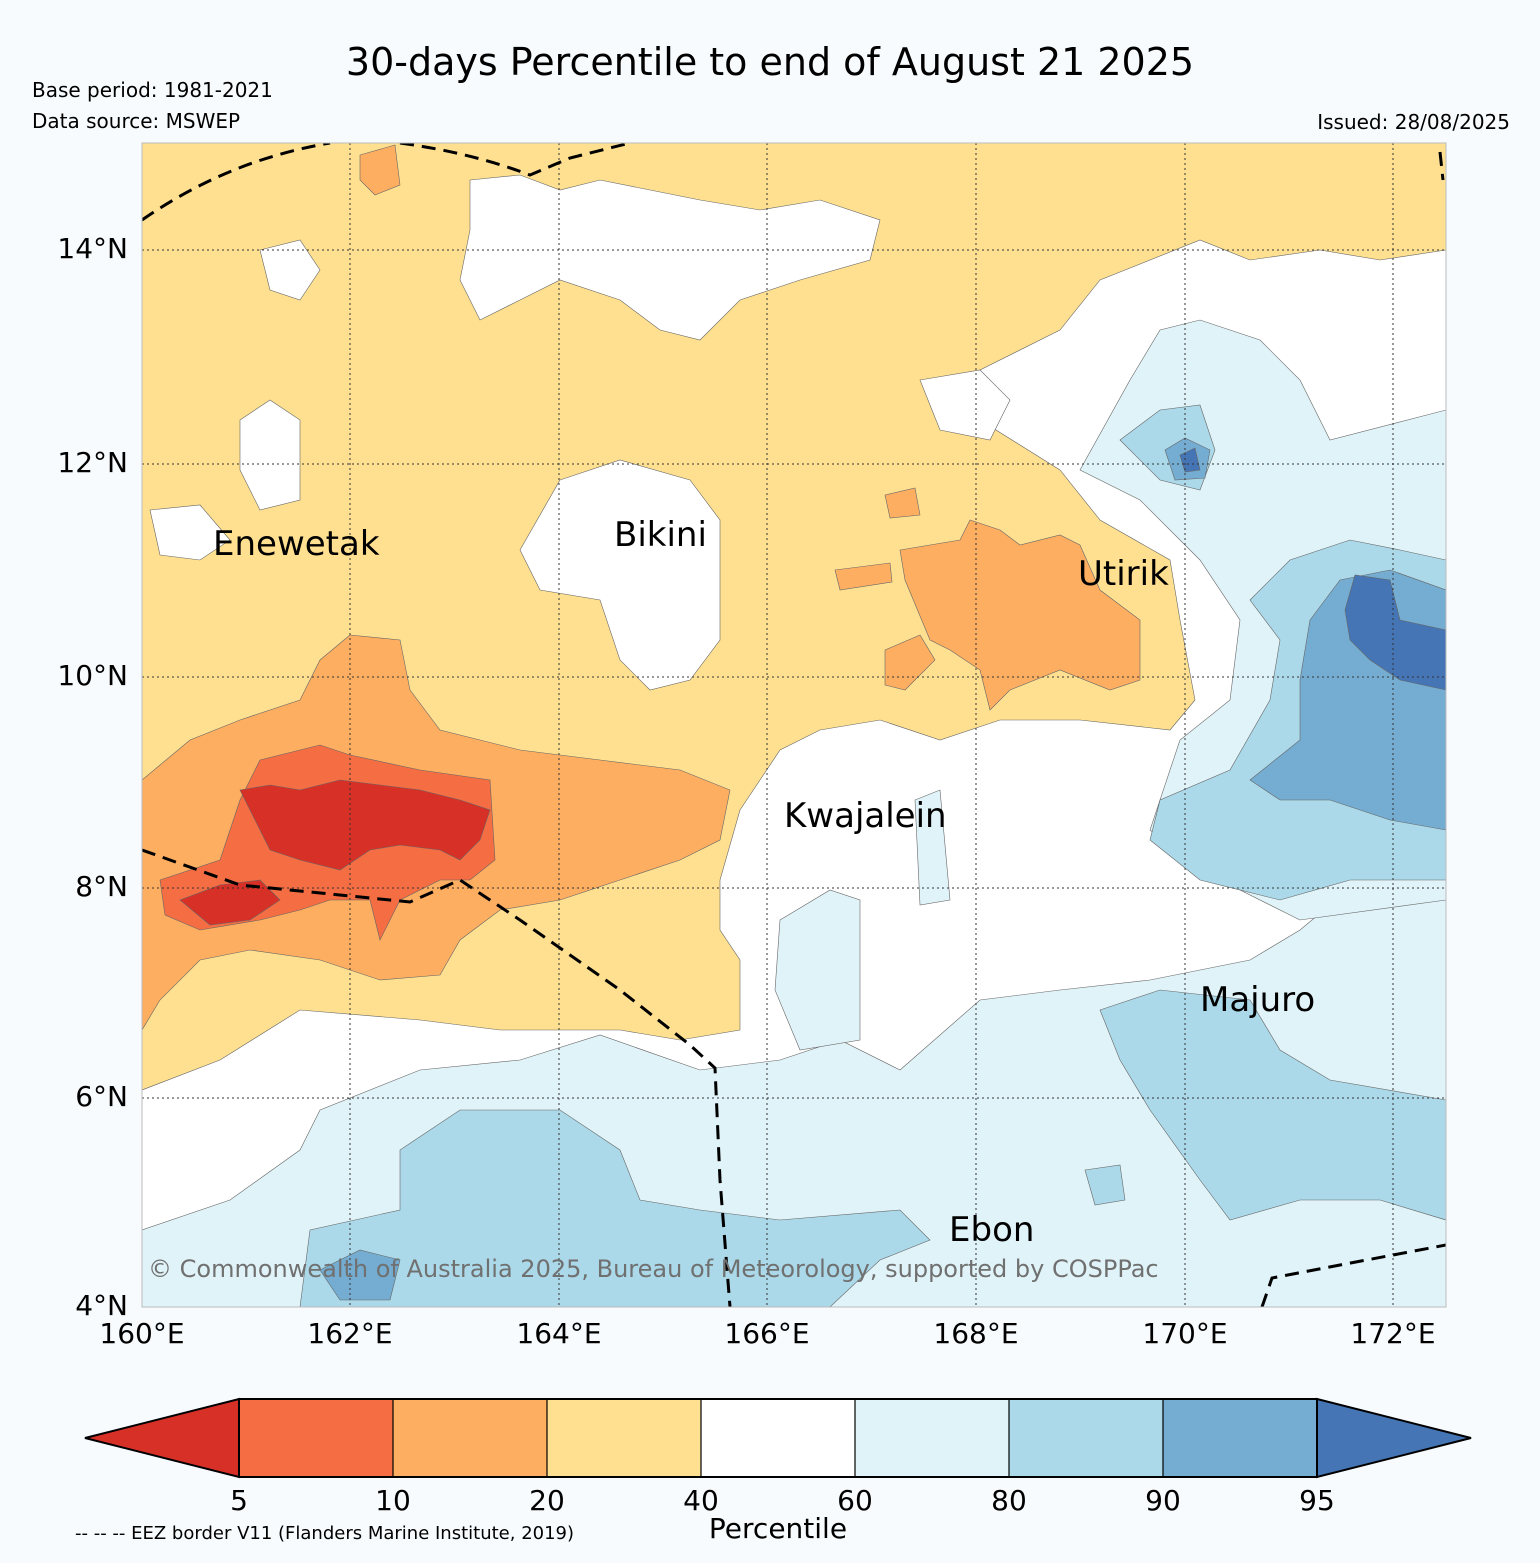  Describe the element at coordinates (1258, 1000) in the screenshot. I see `place-majuro: Majuro` at that location.